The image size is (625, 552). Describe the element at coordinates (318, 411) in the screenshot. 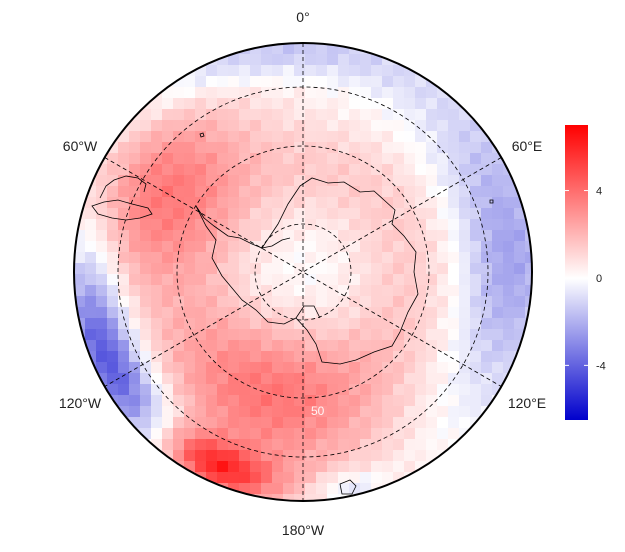

I see `inner-faint-label: 50` at that location.